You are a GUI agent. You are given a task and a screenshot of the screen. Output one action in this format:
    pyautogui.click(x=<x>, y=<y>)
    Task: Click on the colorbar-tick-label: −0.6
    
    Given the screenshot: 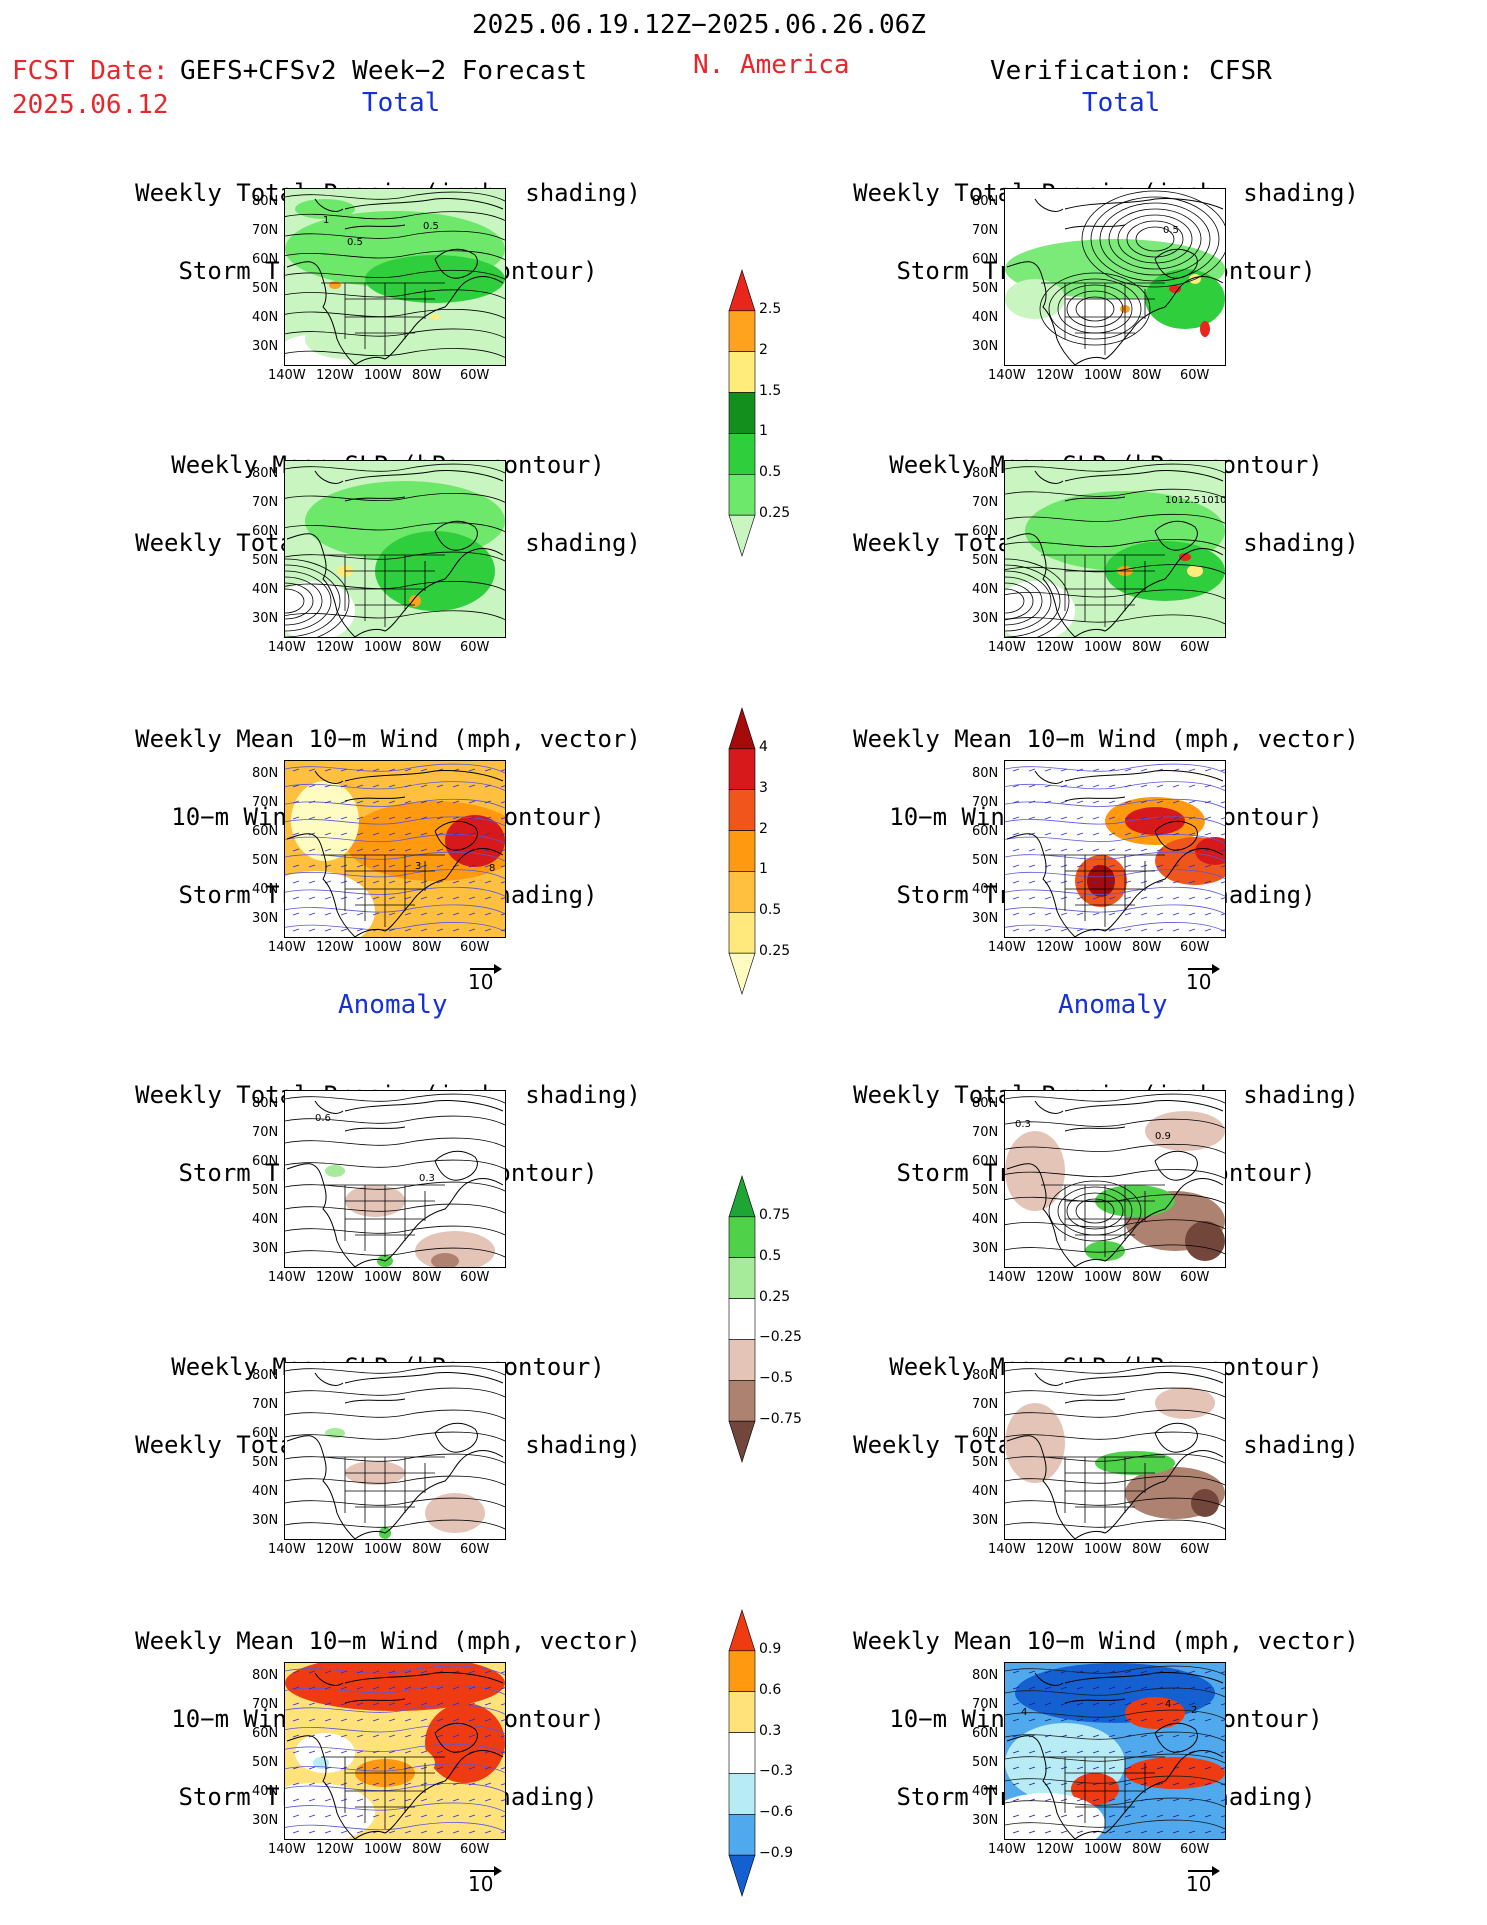 What is the action you would take?
    pyautogui.click(x=776, y=1812)
    